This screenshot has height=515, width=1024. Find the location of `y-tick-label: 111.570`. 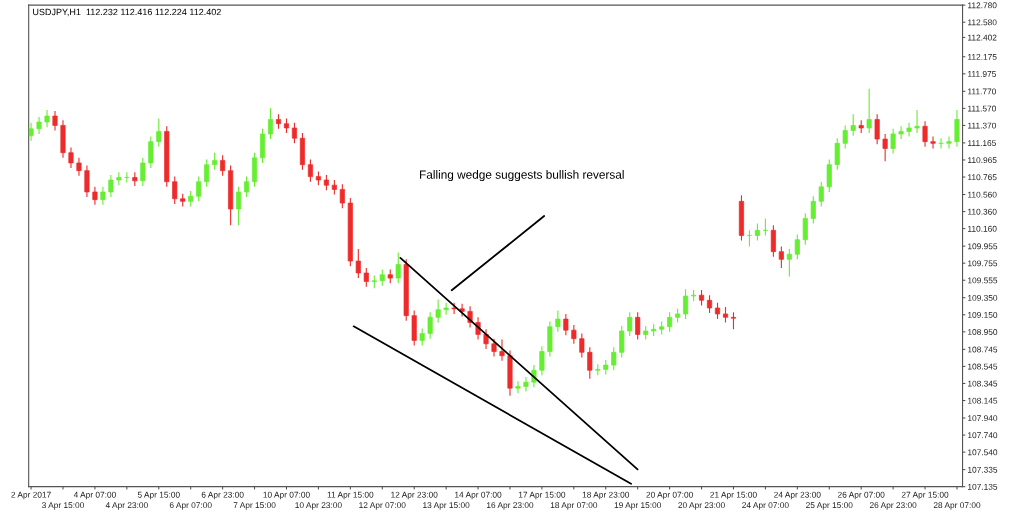

y-tick-label: 111.570 is located at coordinates (982, 108).